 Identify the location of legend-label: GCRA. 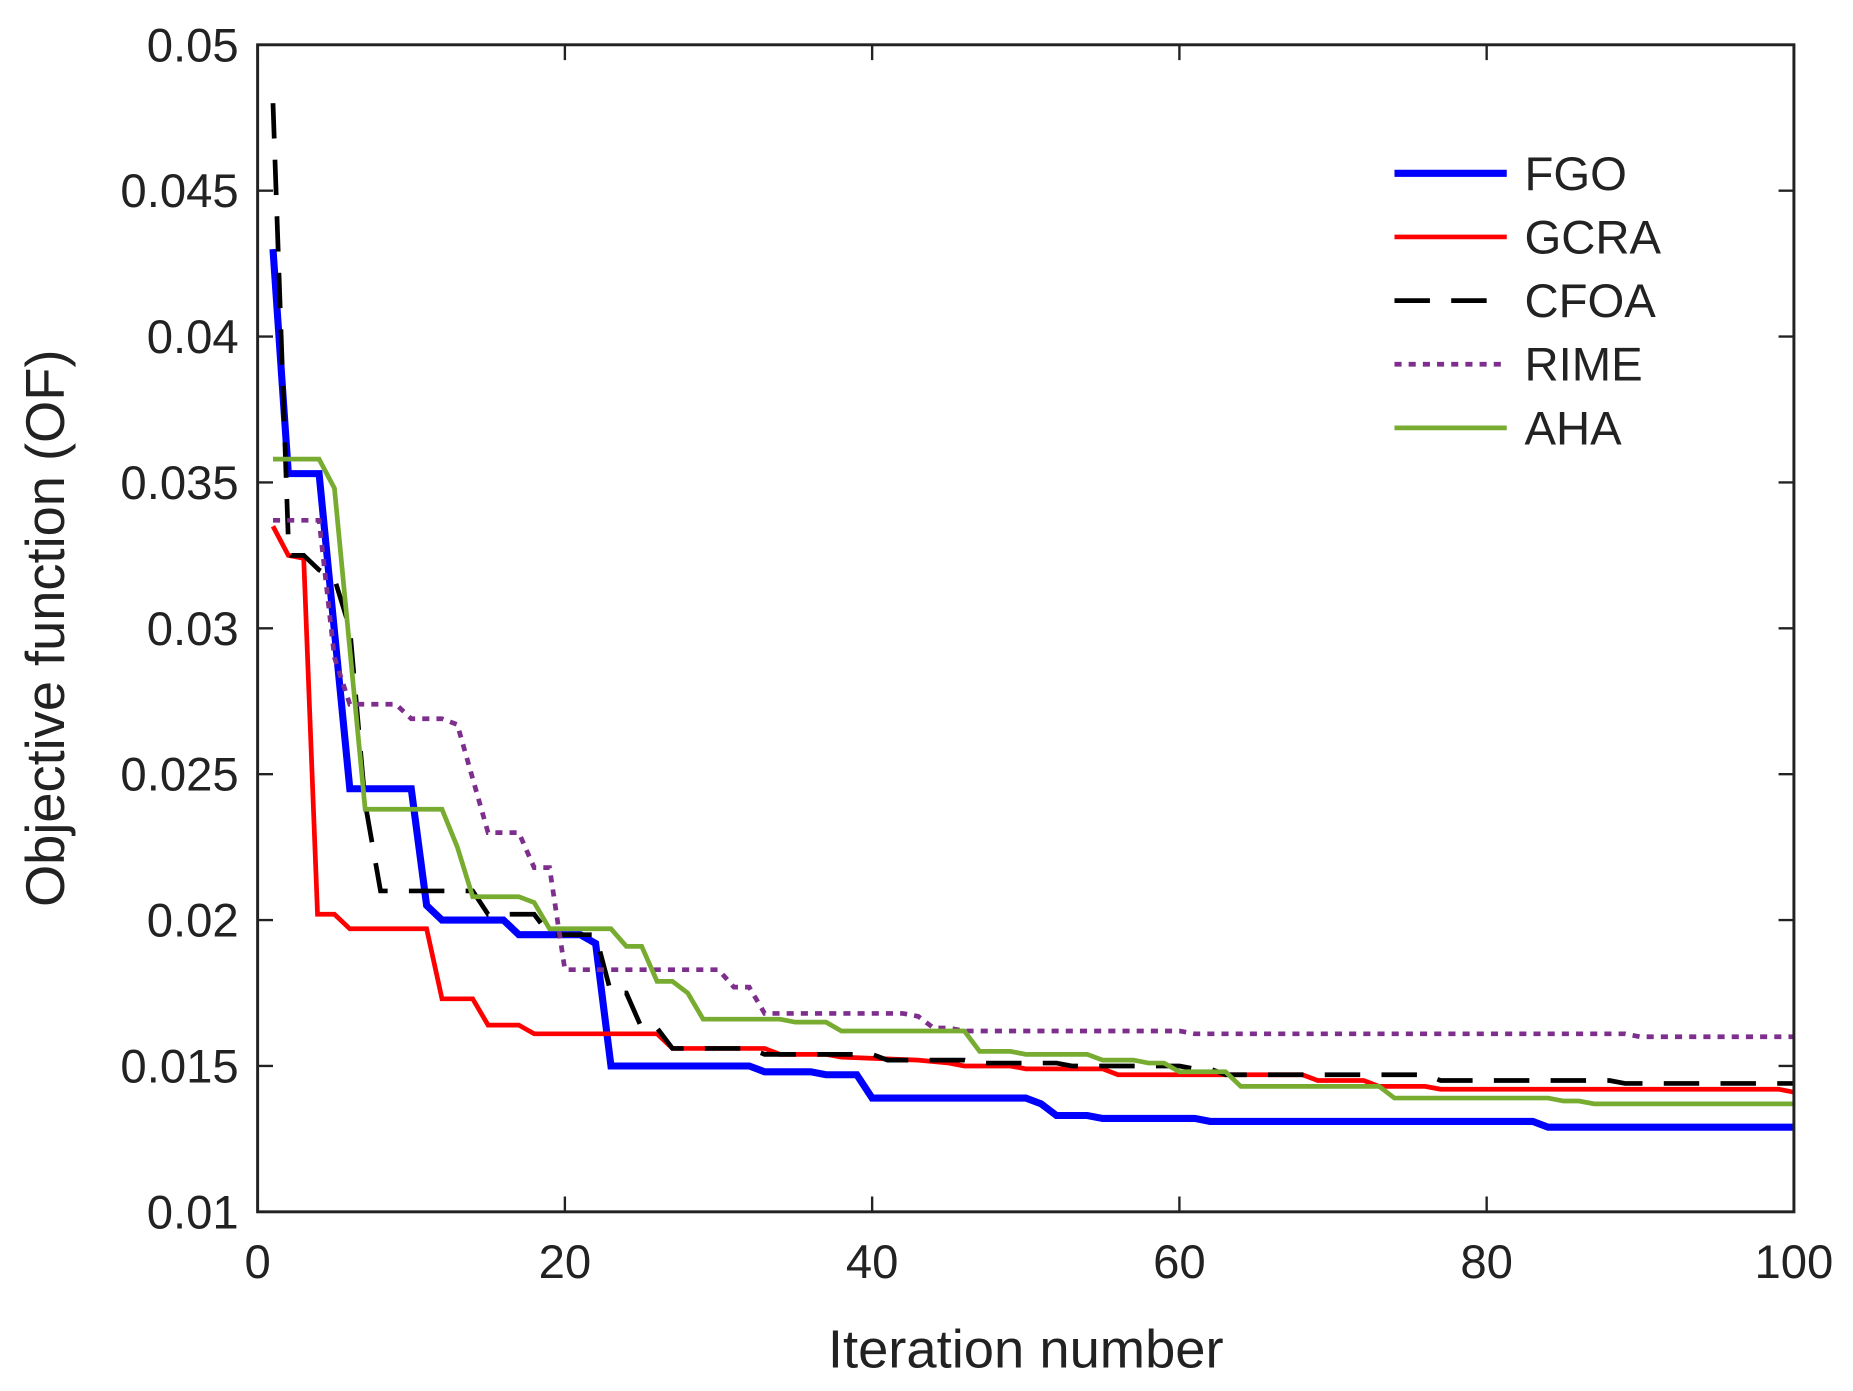
(1592, 237).